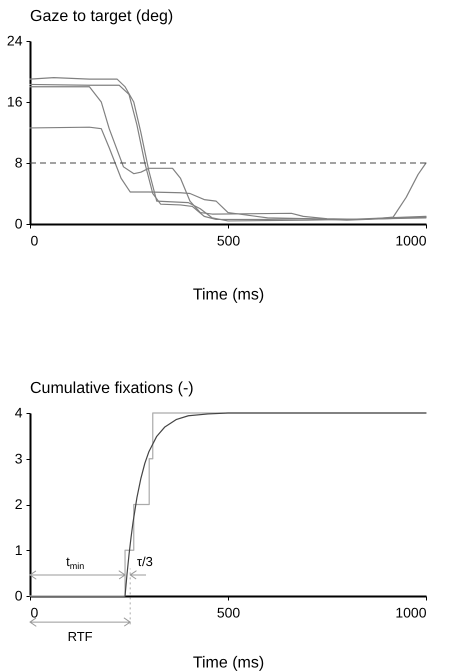  What do you see at coordinates (18, 412) in the screenshot?
I see `y-tick-label: 4` at bounding box center [18, 412].